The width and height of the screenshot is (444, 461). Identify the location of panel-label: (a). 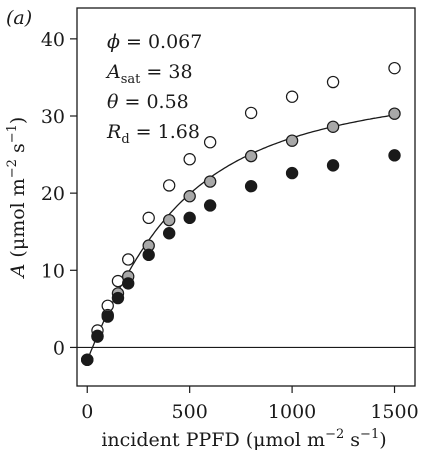
(19, 18).